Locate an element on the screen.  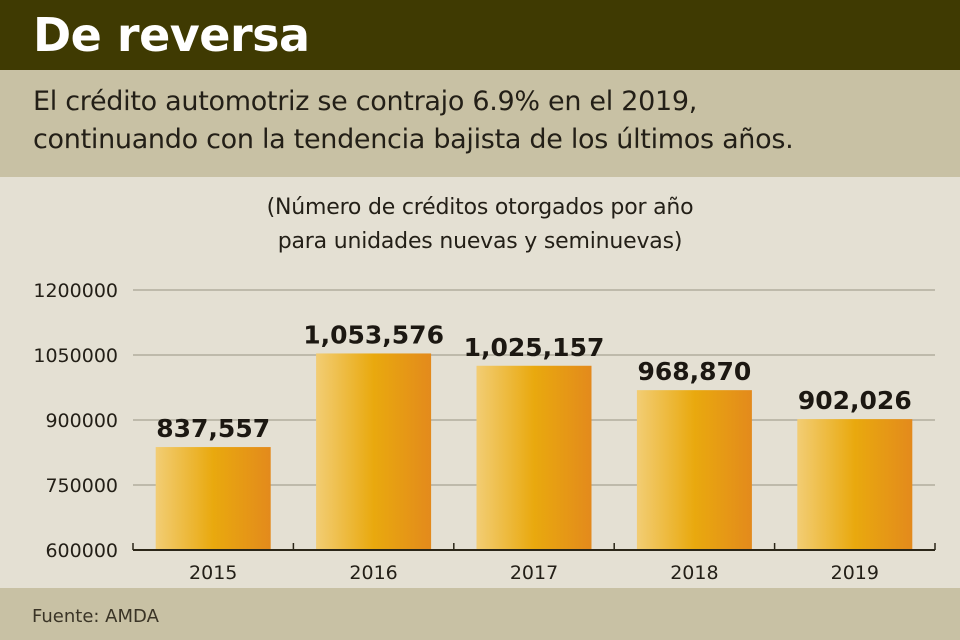
y-tick-label: 1200000 is located at coordinates (75, 291).